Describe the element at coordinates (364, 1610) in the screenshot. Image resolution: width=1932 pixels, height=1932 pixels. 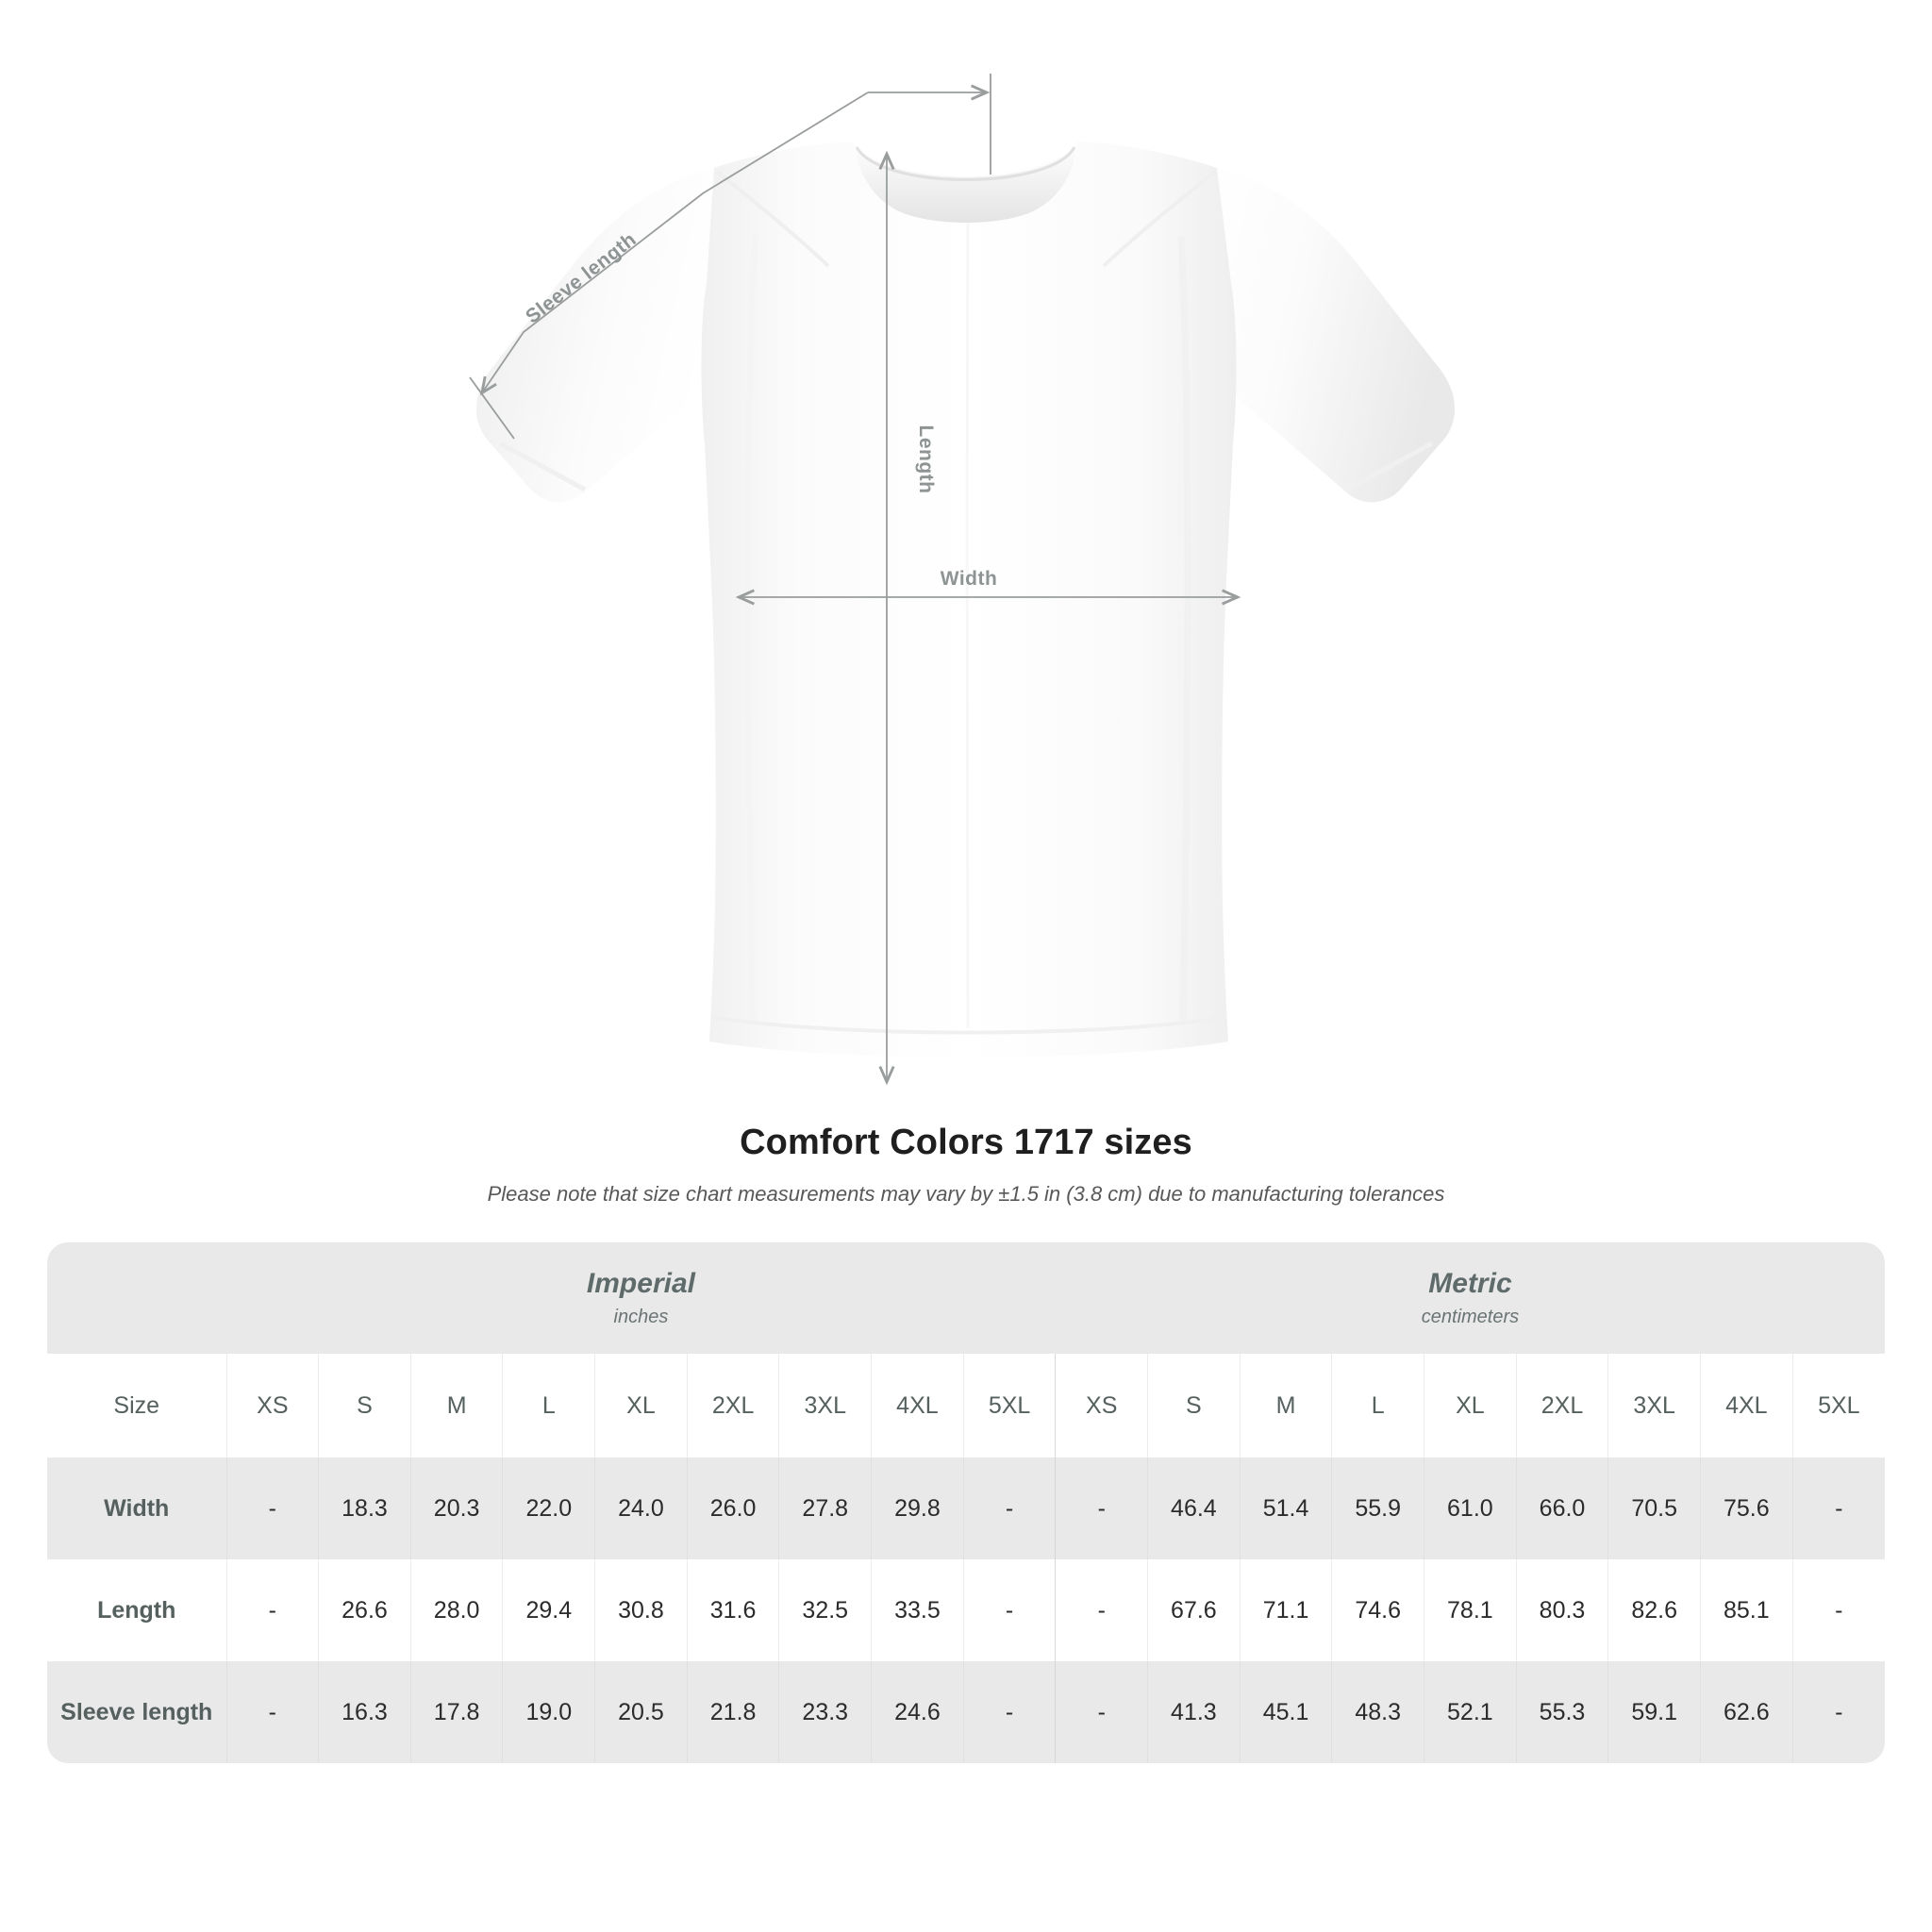
I see `measurement-cell: 26.6` at that location.